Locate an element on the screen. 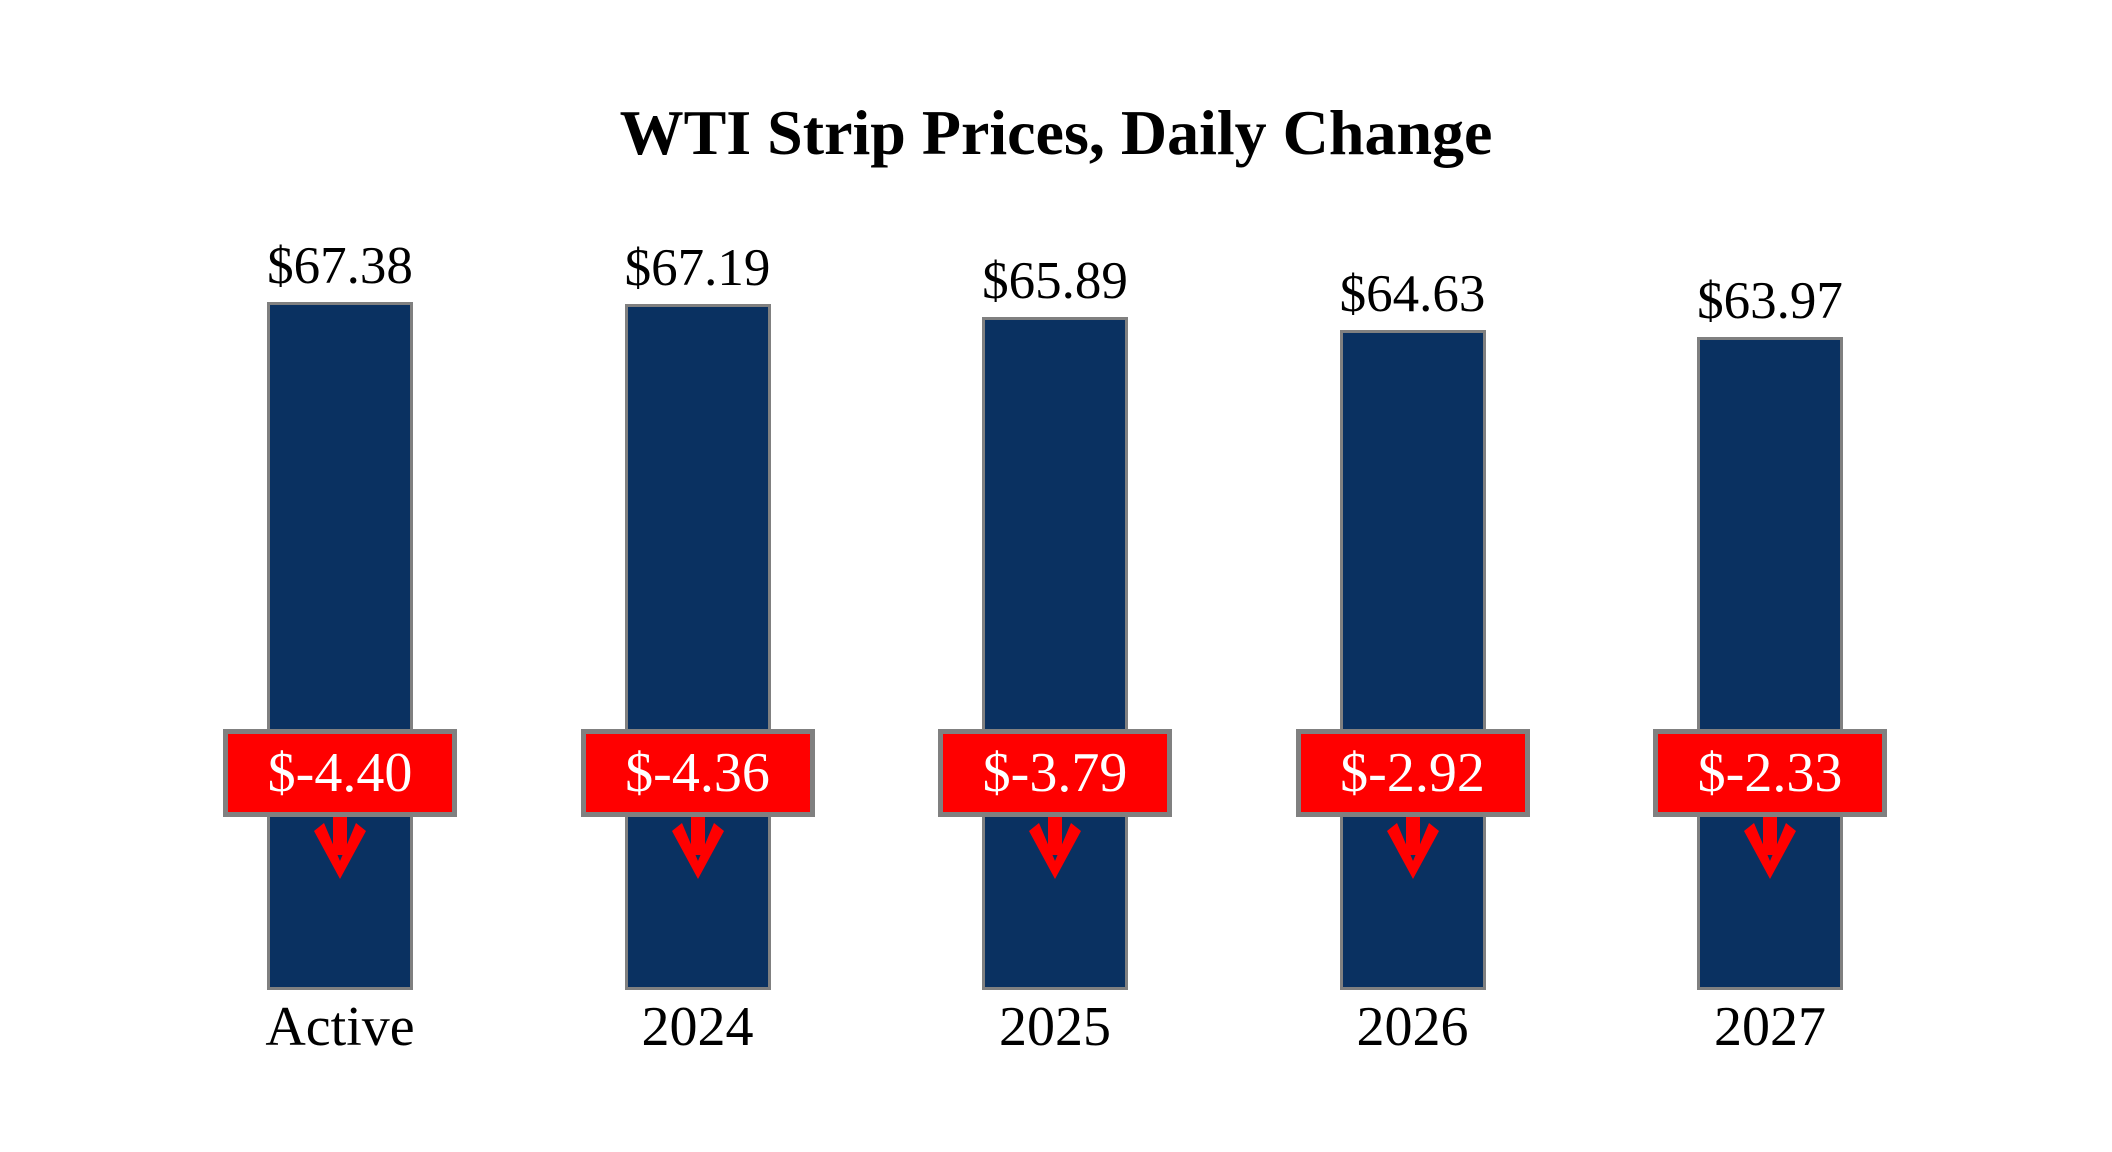 This screenshot has width=2112, height=1152. change-badge: $-4.36 is located at coordinates (697, 773).